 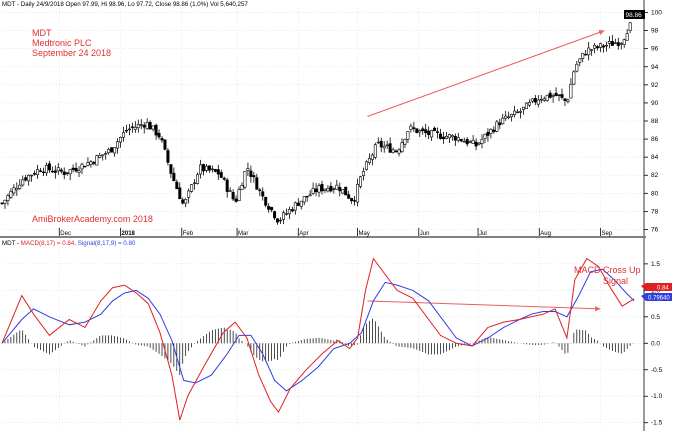 I want to click on signal-value-tag: 0.79640, so click(x=656, y=297).